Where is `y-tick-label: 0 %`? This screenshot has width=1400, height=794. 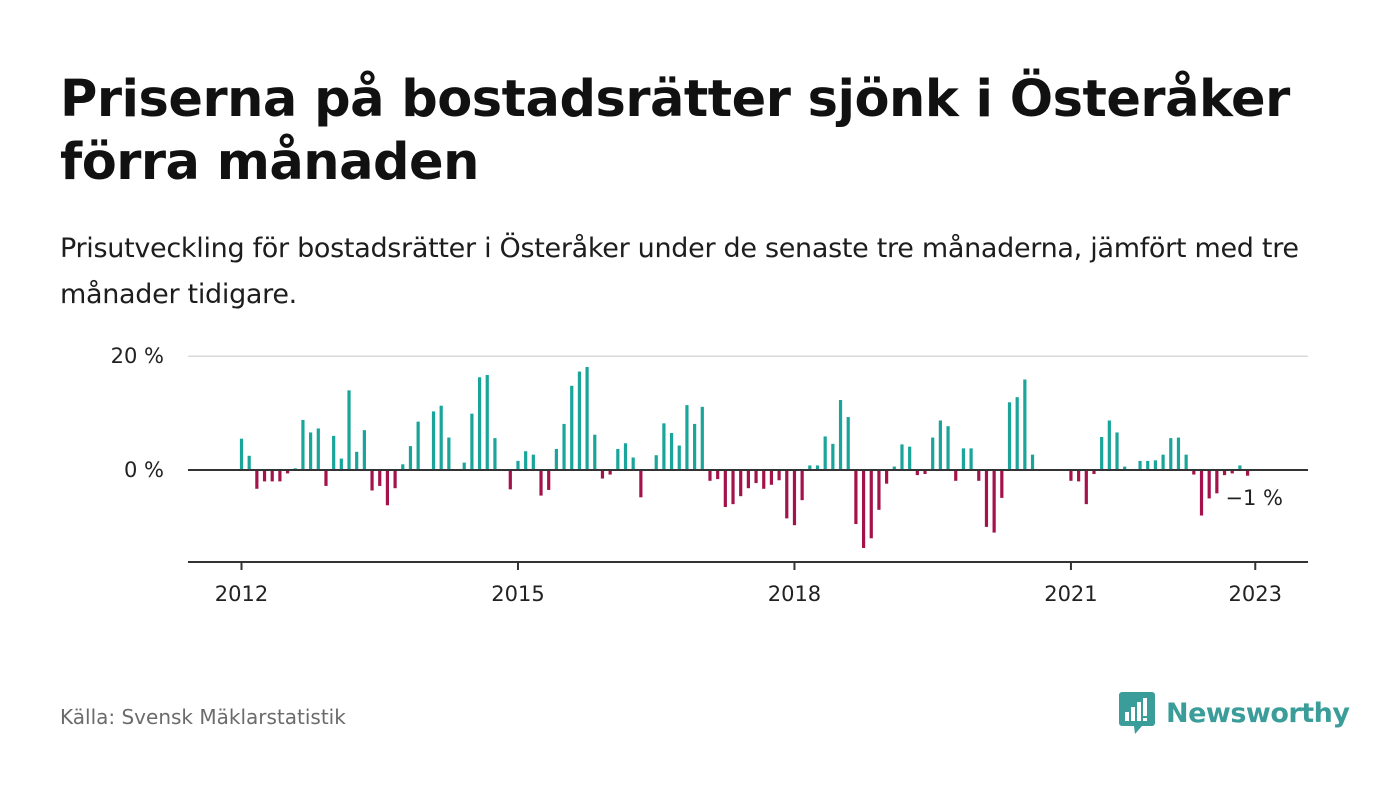
y-tick-label: 0 % is located at coordinates (144, 470).